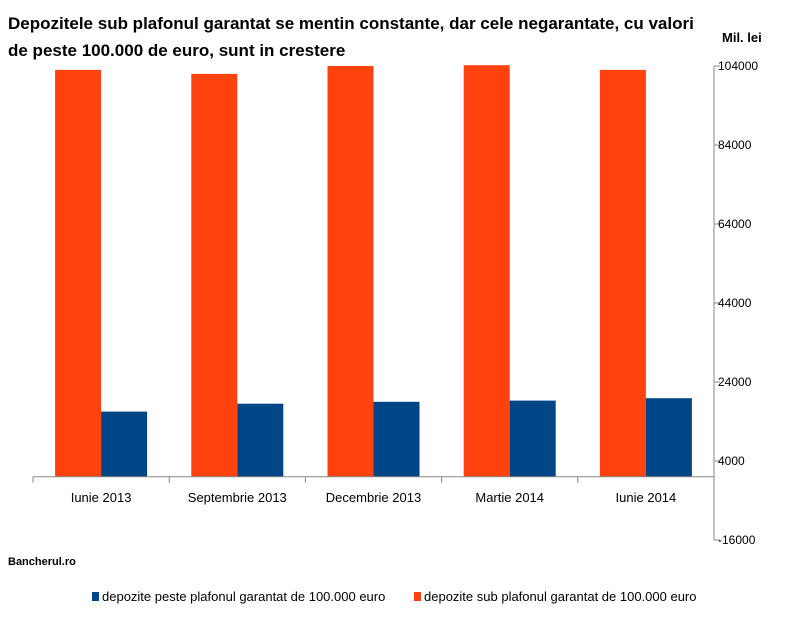  Describe the element at coordinates (737, 540) in the screenshot. I see `y-tick-label: -16000` at that location.